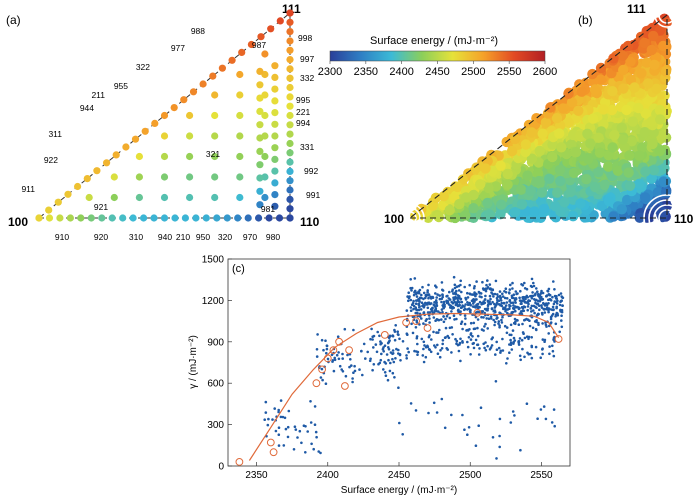  Describe the element at coordinates (311, 171) in the screenshot. I see `panel-a-miller-index-label: 992` at that location.